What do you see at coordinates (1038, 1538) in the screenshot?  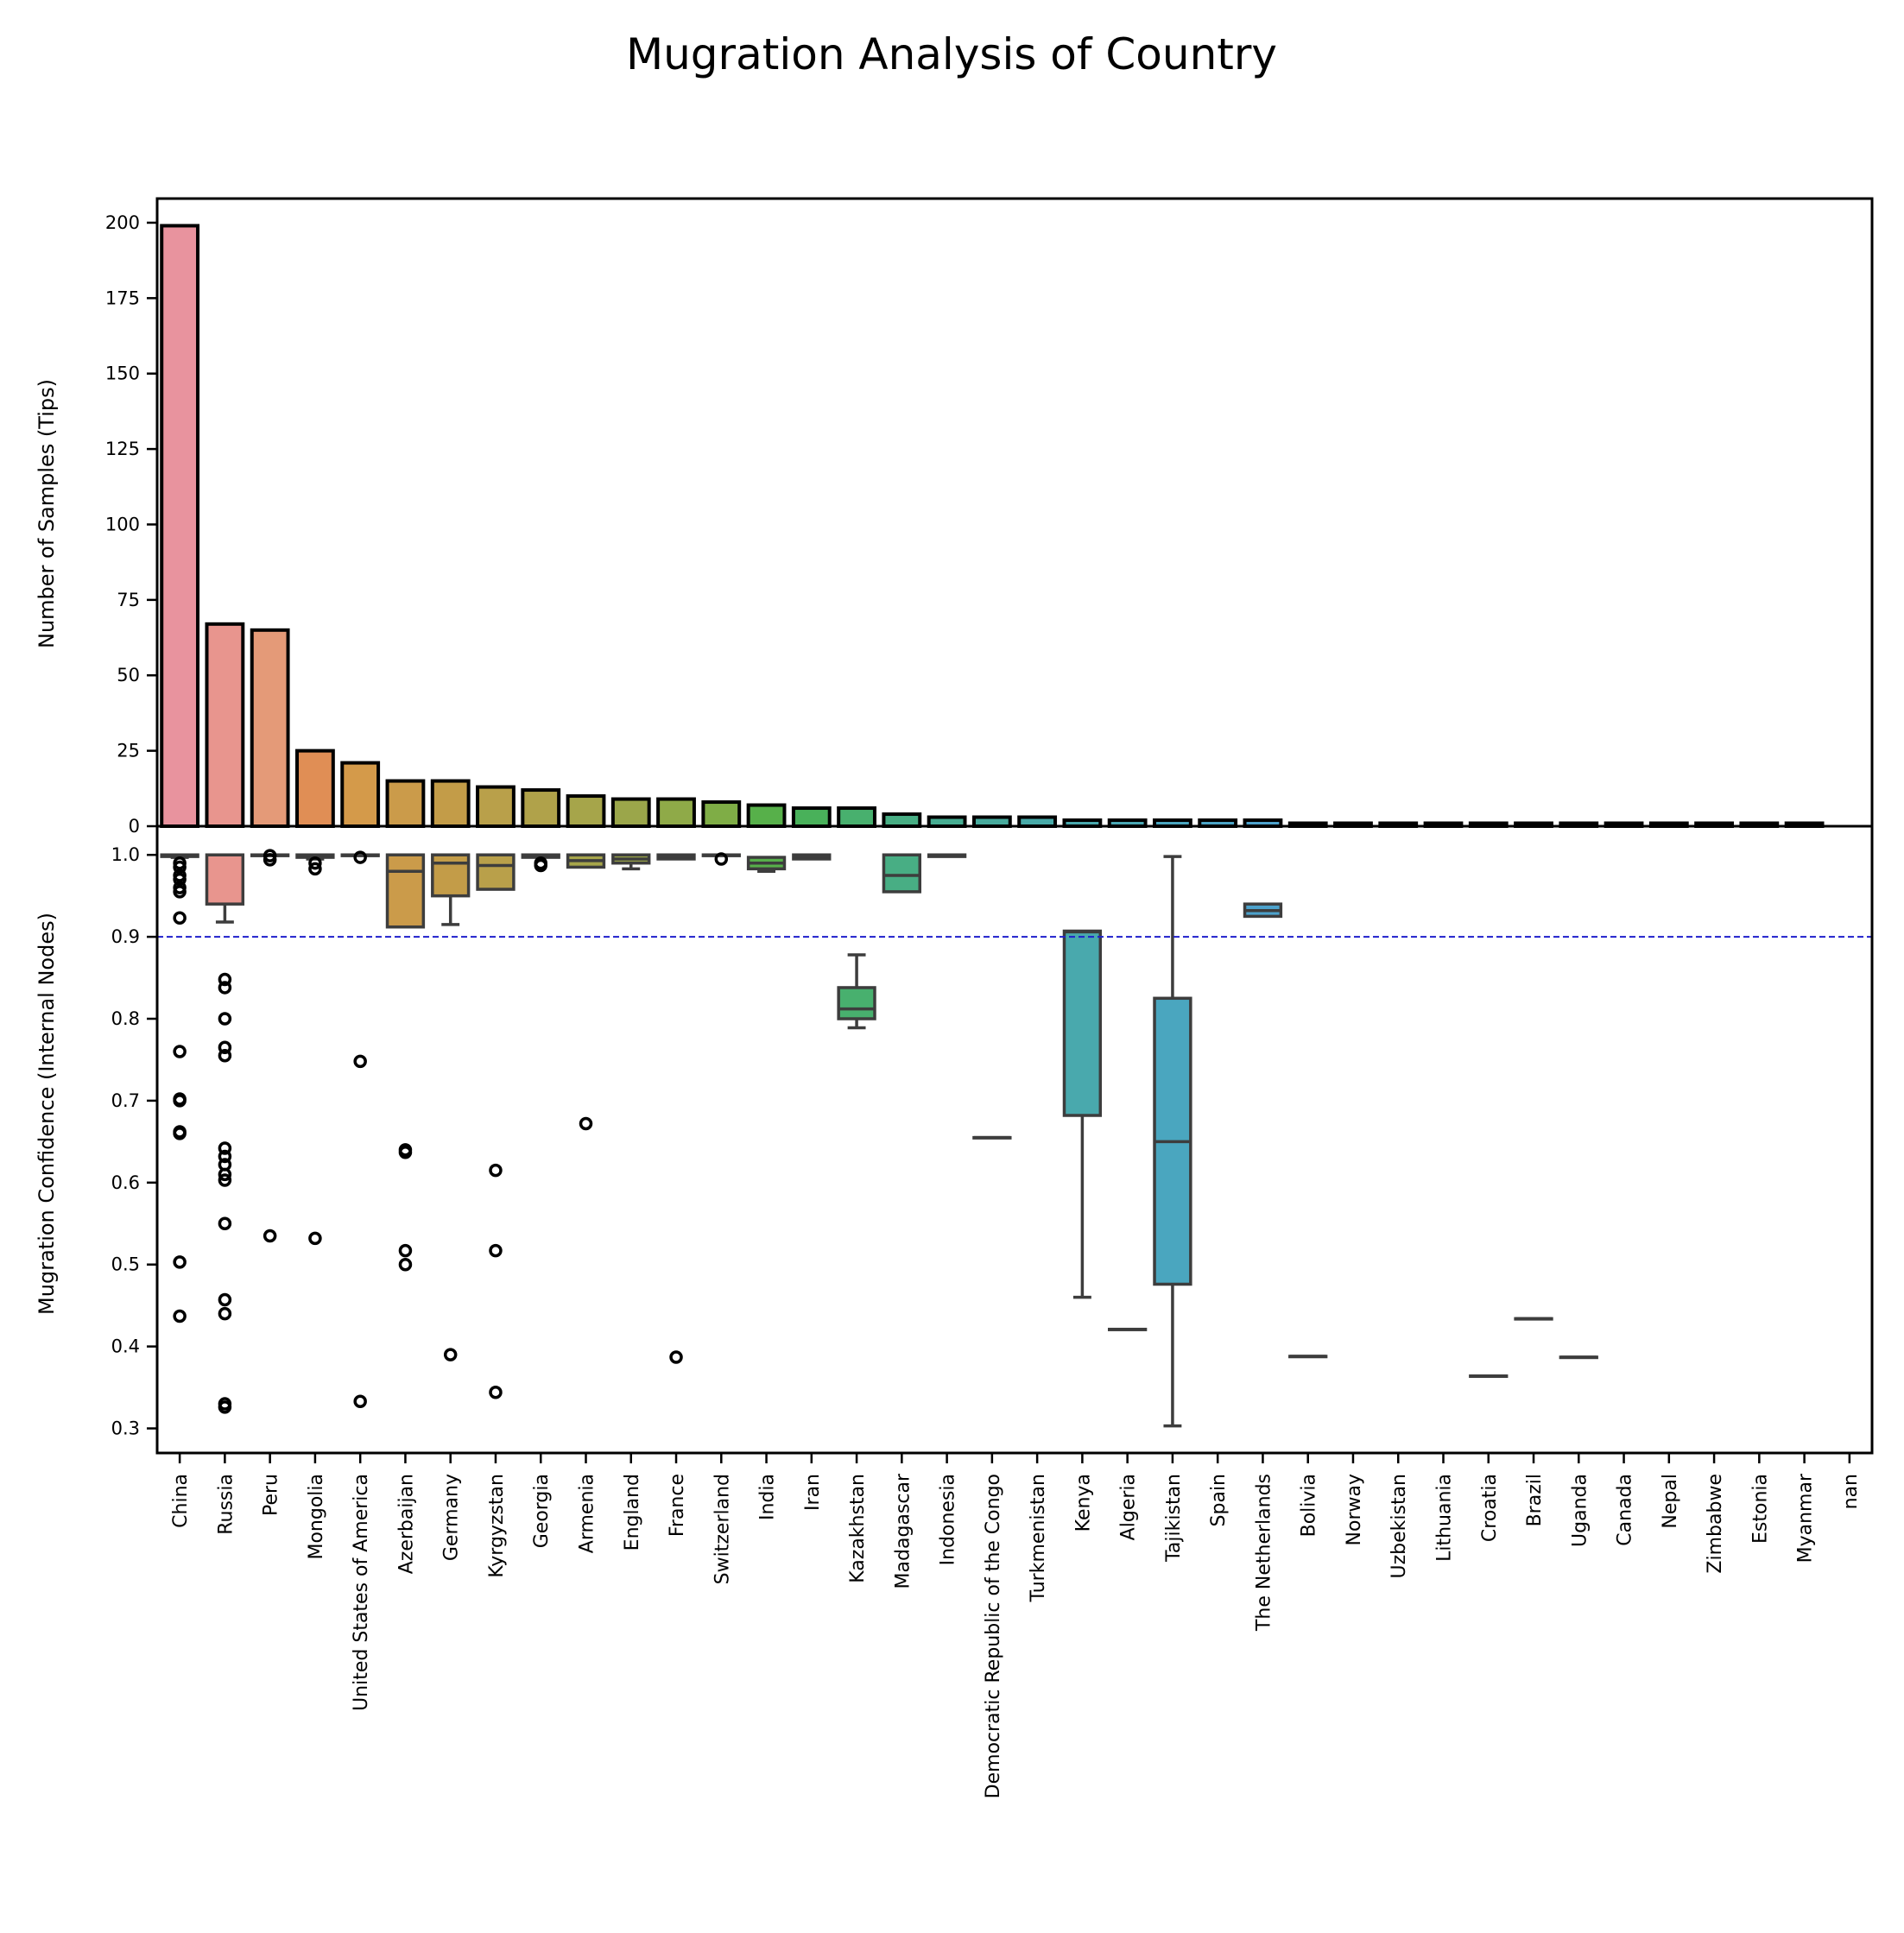 I see `xtick-label: Turkmenistan` at bounding box center [1038, 1538].